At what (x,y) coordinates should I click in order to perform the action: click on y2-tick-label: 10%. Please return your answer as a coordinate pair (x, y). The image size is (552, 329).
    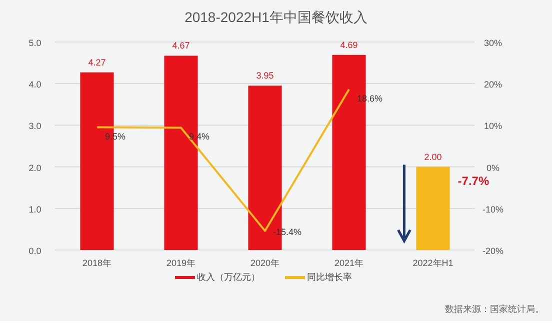
    Looking at the image, I should click on (493, 126).